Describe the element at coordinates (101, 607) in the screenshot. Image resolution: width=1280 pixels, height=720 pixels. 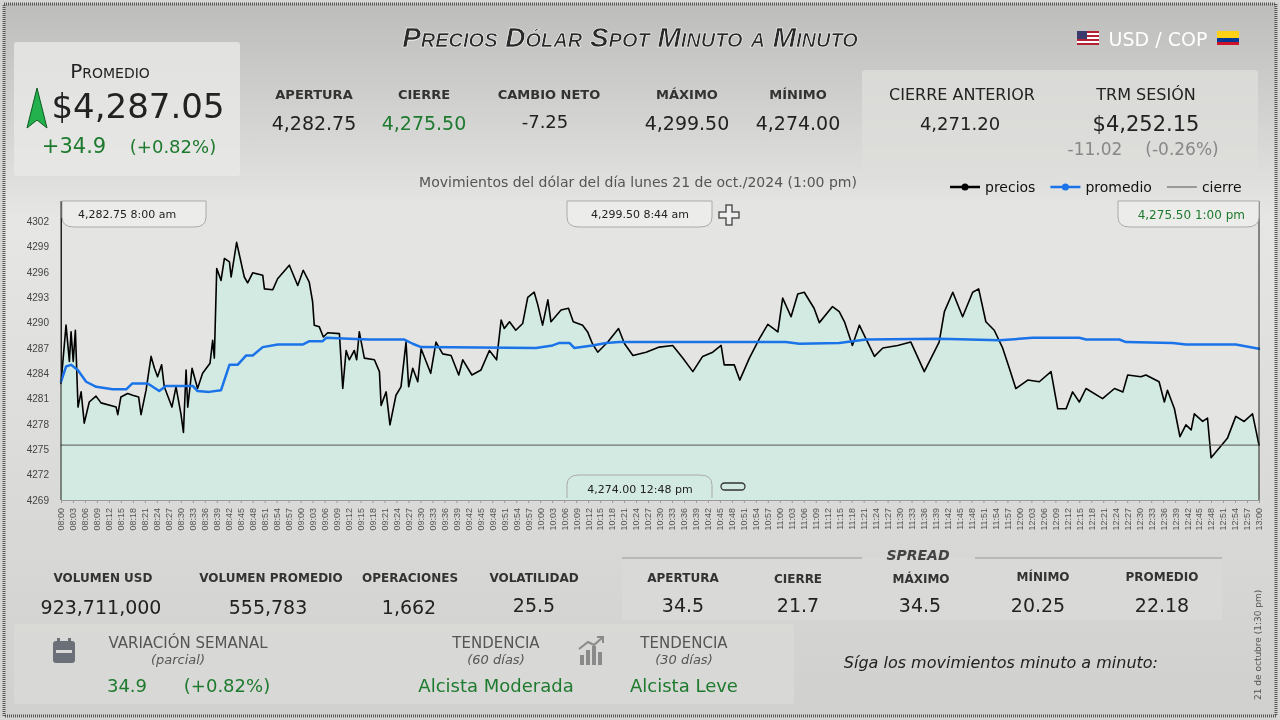
I see `text: 923,711,000` at that location.